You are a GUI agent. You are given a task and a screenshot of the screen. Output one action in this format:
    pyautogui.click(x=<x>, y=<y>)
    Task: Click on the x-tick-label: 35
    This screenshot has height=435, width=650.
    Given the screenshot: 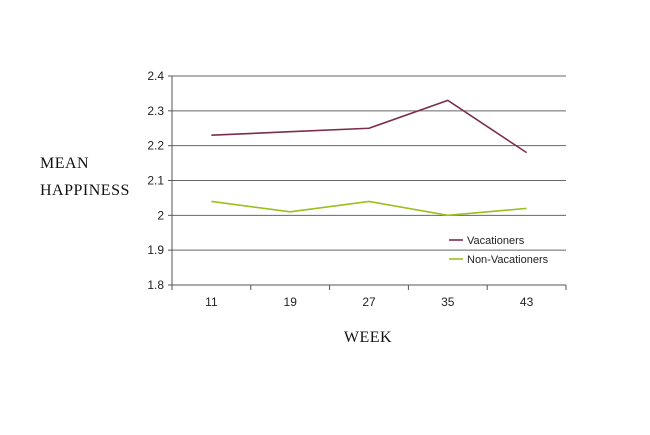 What is the action you would take?
    pyautogui.click(x=448, y=302)
    